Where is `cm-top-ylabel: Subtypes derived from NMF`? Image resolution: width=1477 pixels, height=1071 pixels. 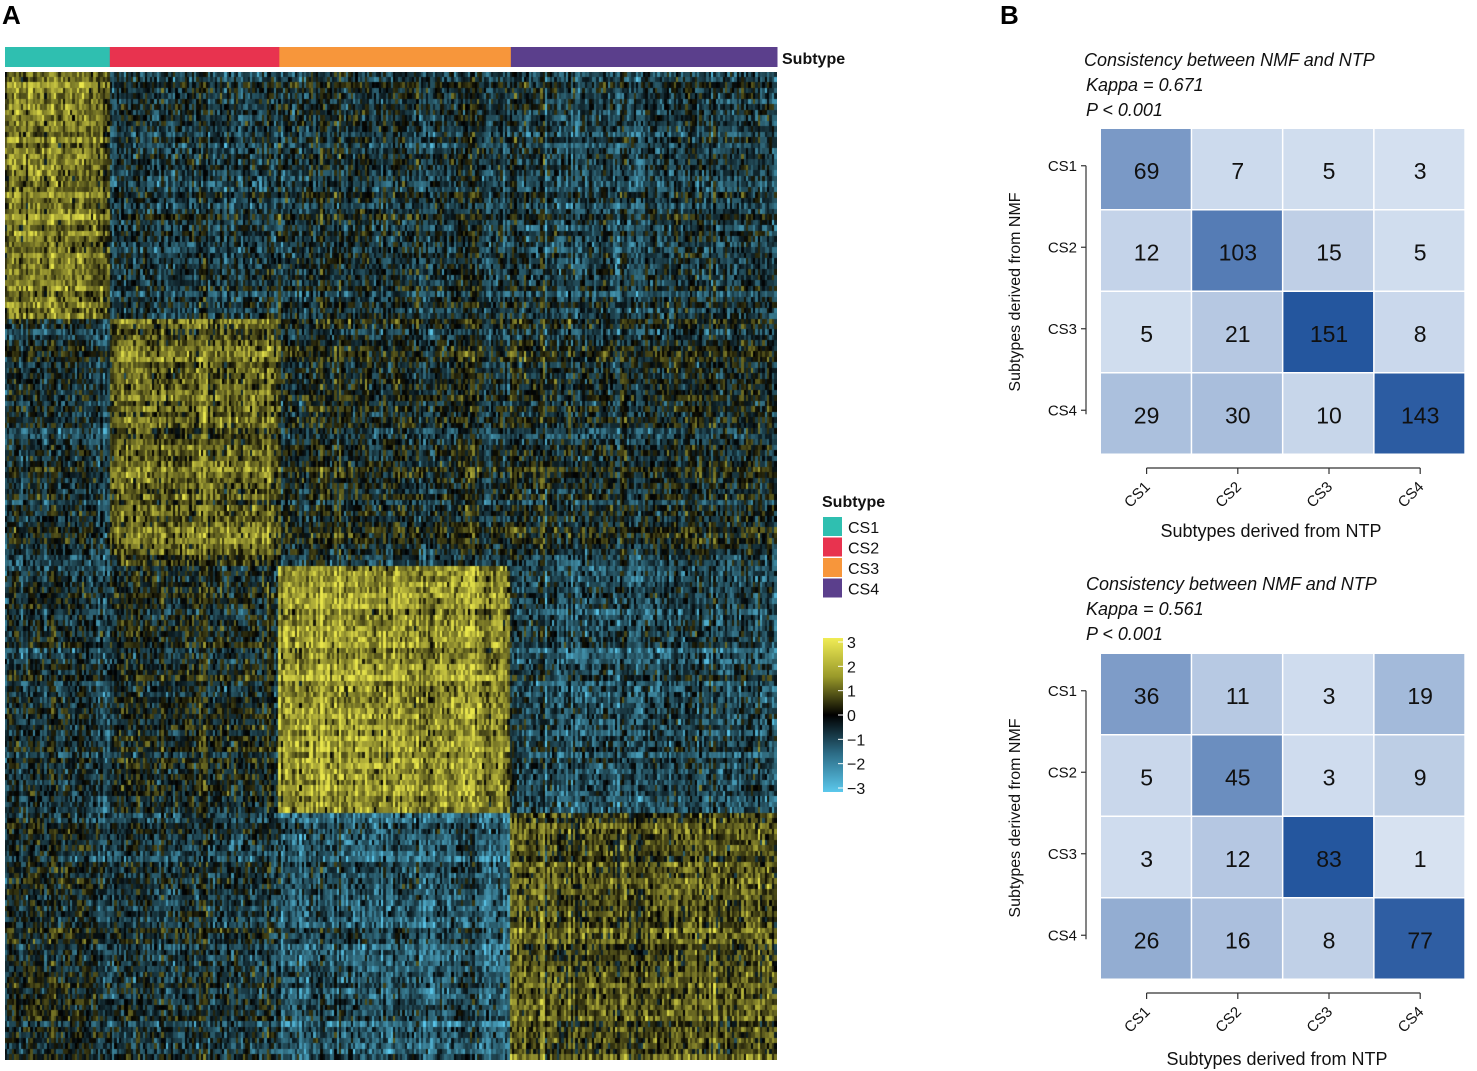
cm-top-ylabel: Subtypes derived from NMF is located at coordinates (1015, 291).